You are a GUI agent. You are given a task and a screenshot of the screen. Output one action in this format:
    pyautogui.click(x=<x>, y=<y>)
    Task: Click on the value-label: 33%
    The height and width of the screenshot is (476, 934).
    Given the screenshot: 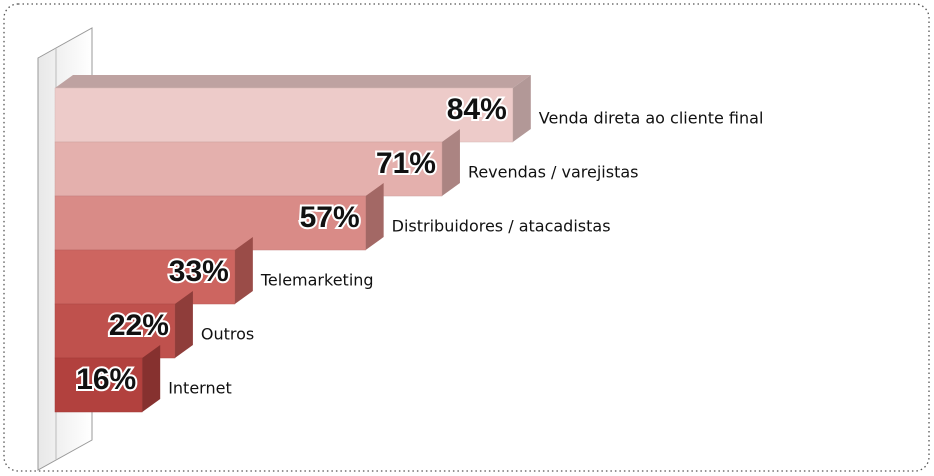 What is the action you would take?
    pyautogui.click(x=199, y=271)
    